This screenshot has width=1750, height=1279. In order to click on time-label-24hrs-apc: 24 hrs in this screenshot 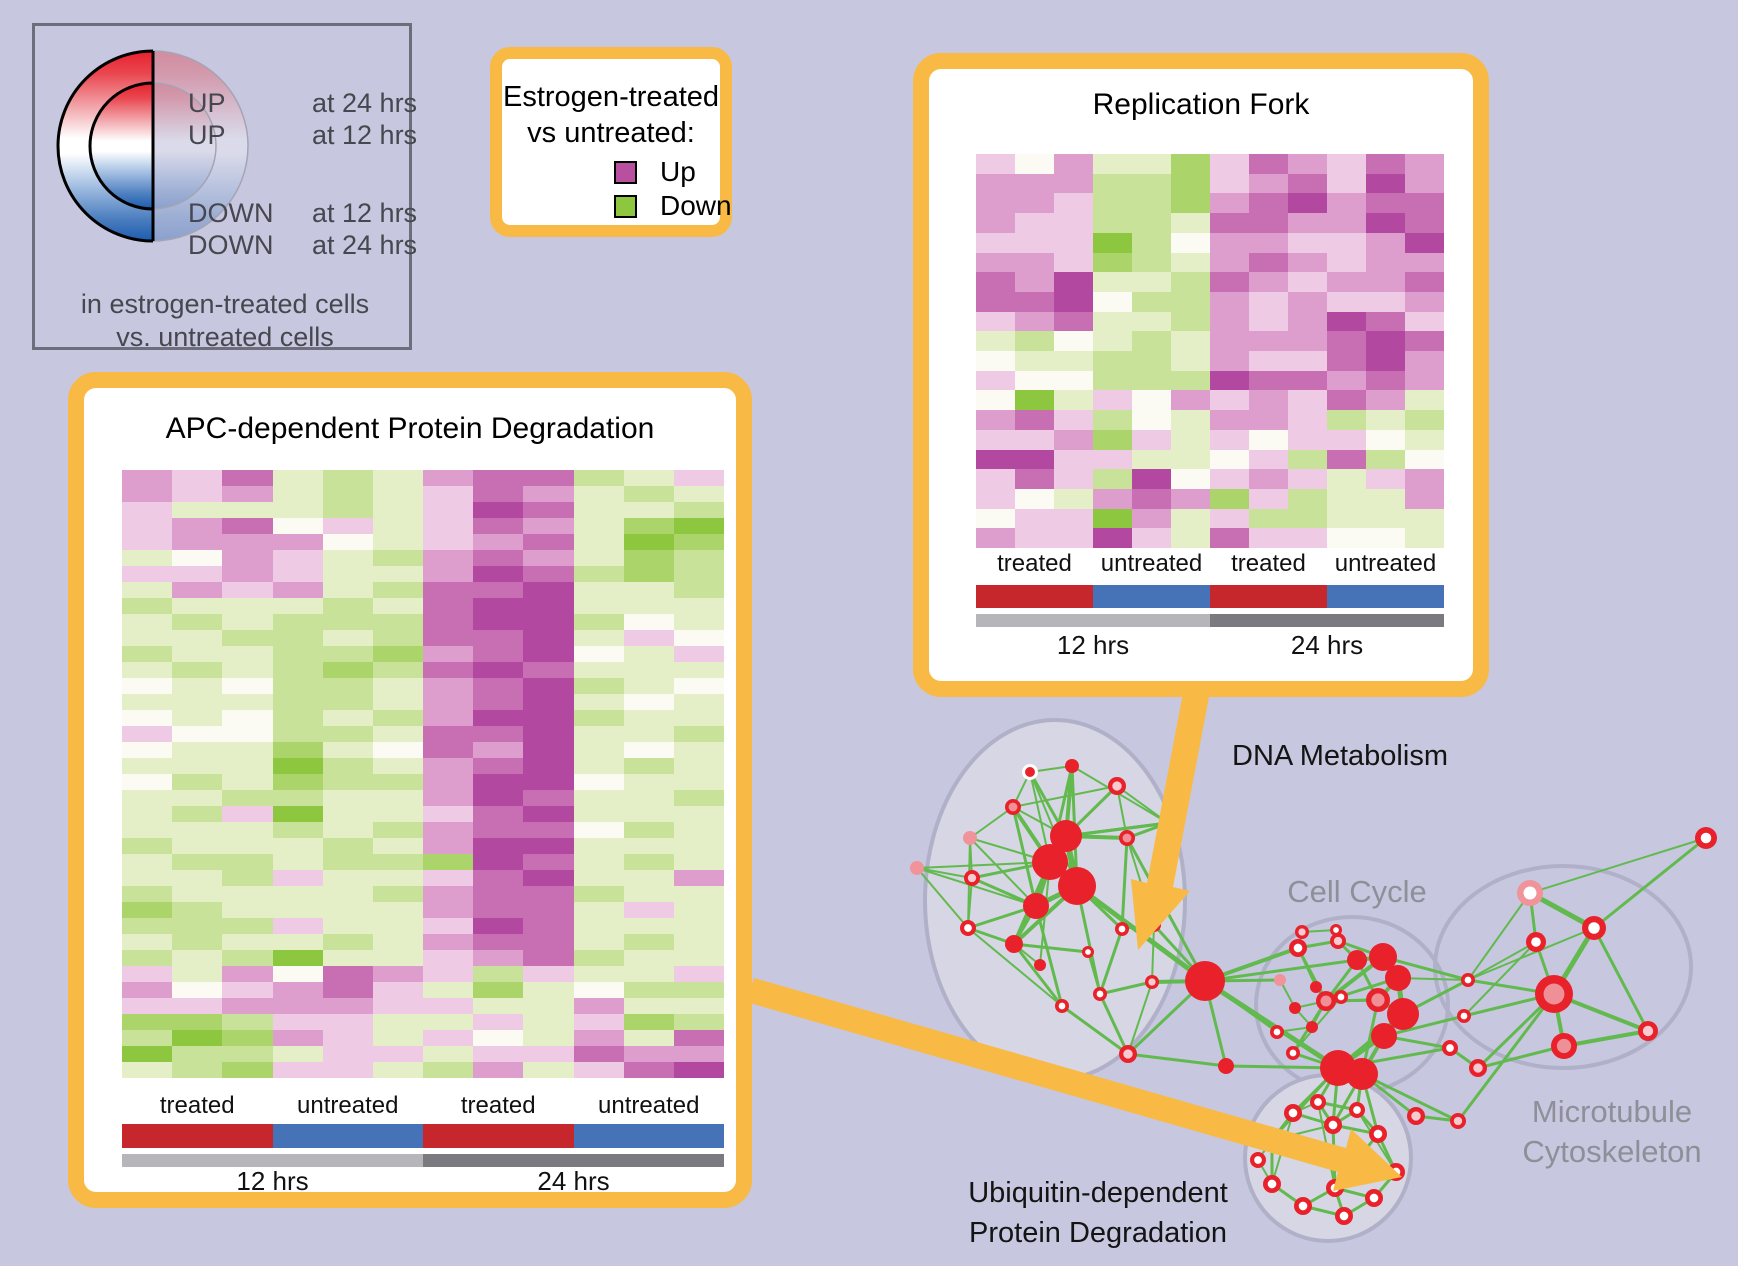, I will do `click(573, 1181)`.